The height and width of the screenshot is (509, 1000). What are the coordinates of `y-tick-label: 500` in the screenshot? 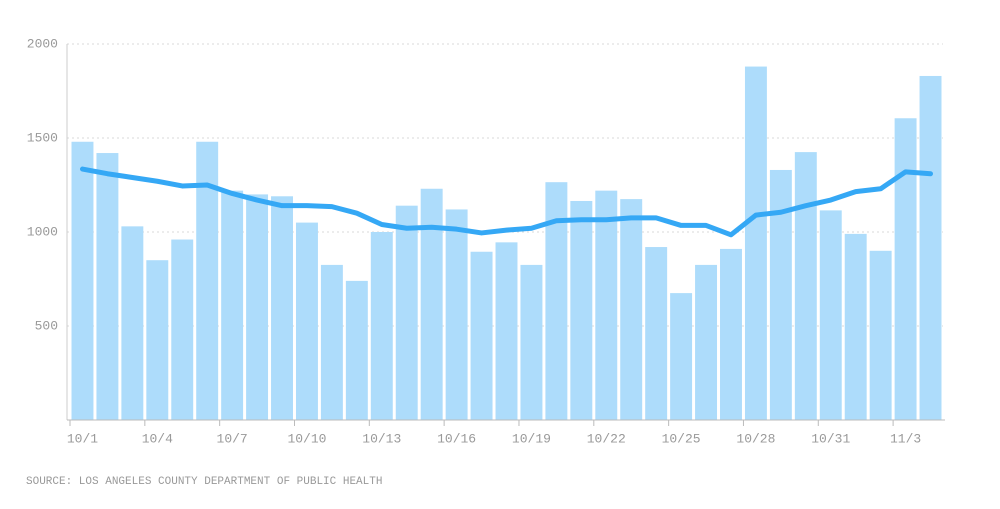 It's located at (46, 325).